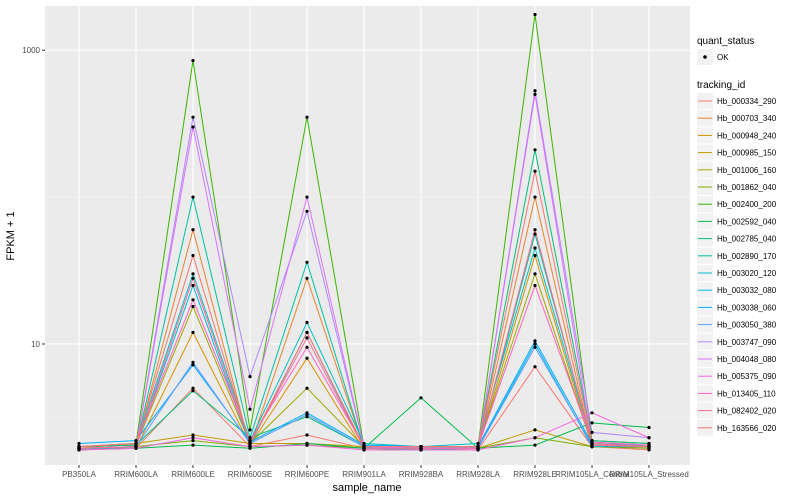 The width and height of the screenshot is (800, 500). What do you see at coordinates (307, 474) in the screenshot?
I see `x-tick-label: RRIM600PE` at bounding box center [307, 474].